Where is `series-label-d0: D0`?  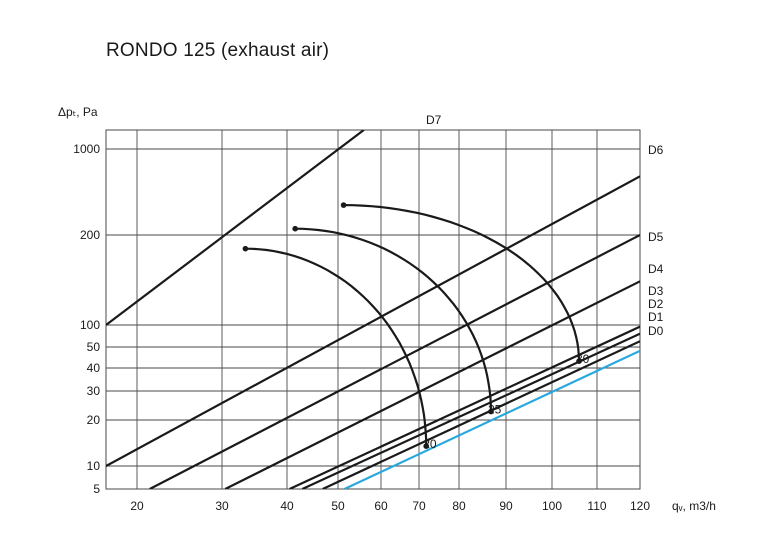
series-label-d0: D0 is located at coordinates (656, 331).